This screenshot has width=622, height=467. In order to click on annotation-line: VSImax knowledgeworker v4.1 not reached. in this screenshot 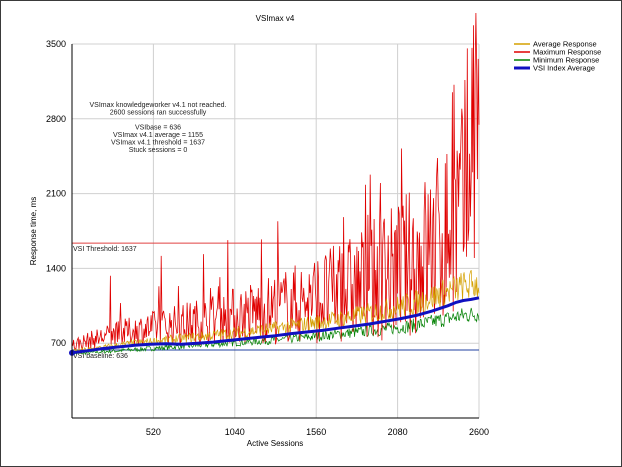, I will do `click(158, 105)`.